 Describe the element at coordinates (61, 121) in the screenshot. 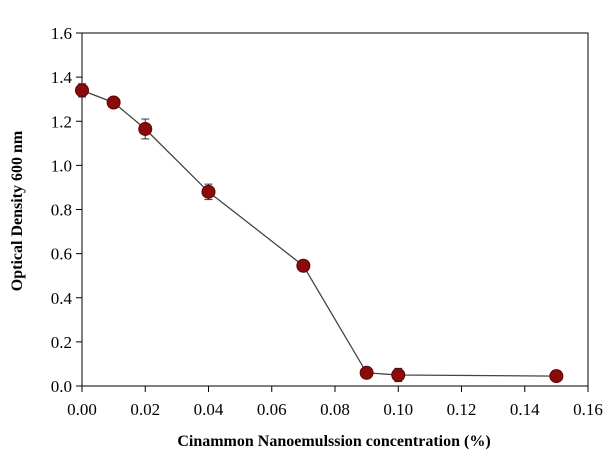

I see `y-tick-label: 1.2` at that location.